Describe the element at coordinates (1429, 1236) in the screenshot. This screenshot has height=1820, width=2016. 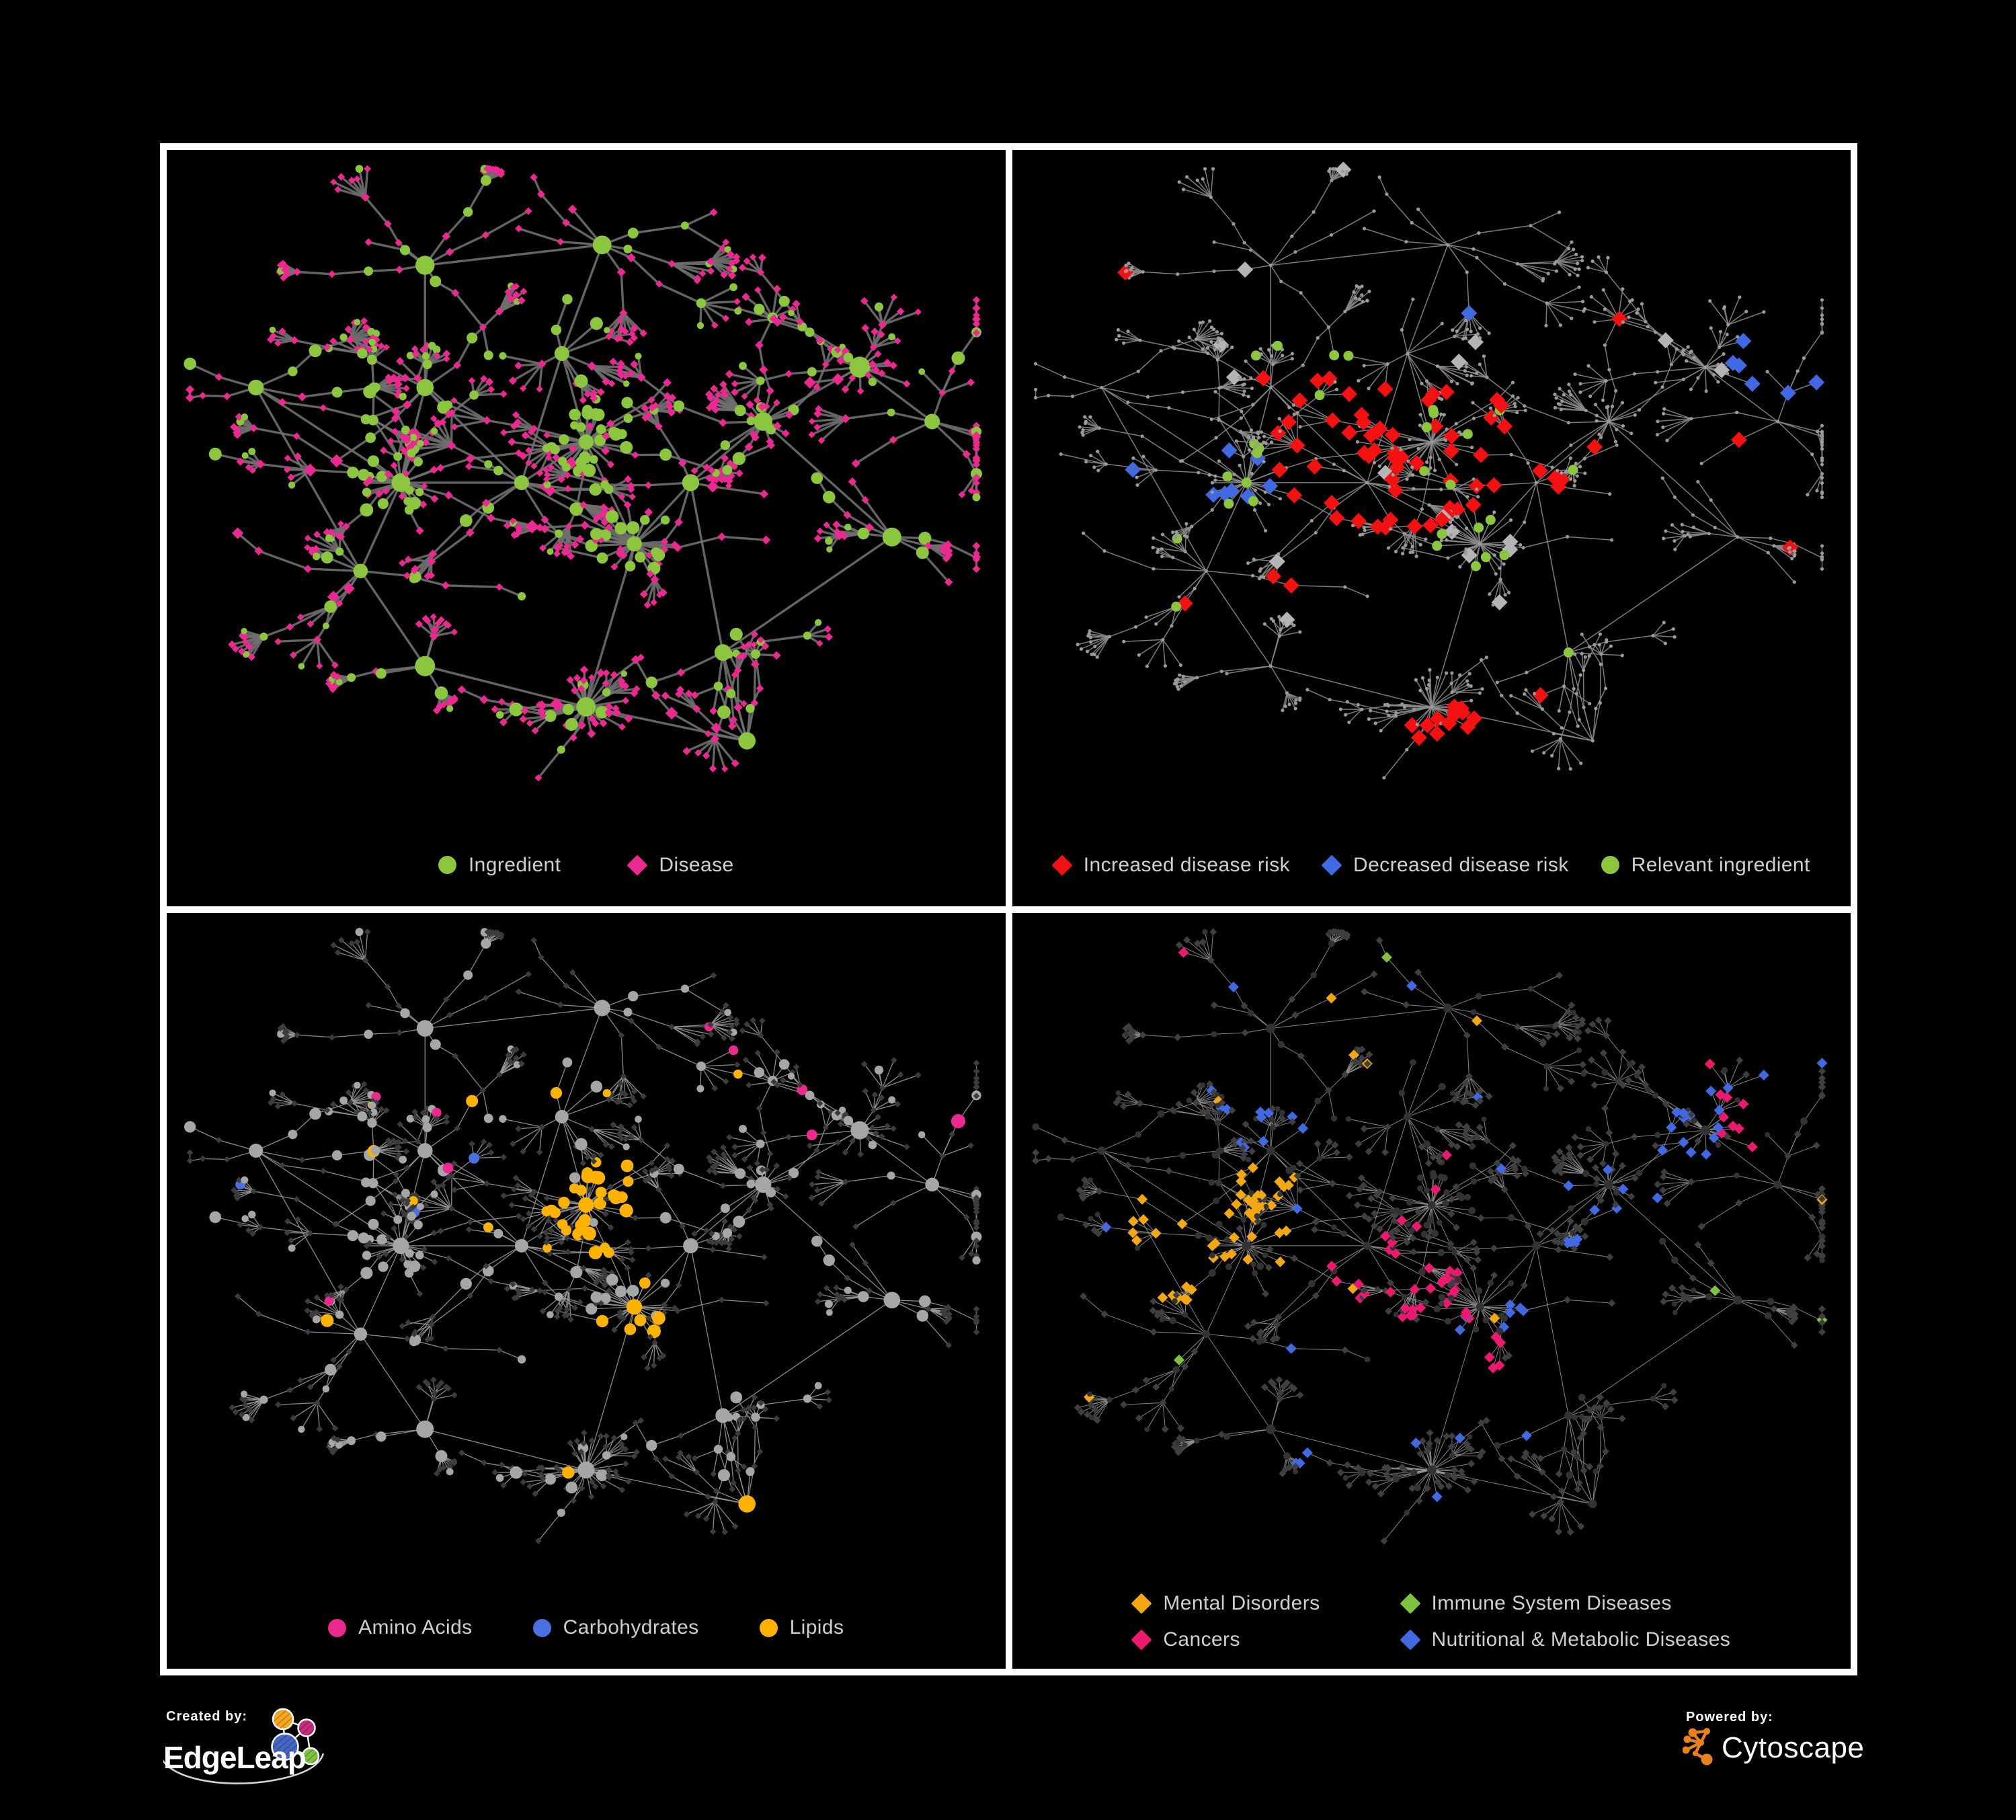
I see `network-disease-categories` at that location.